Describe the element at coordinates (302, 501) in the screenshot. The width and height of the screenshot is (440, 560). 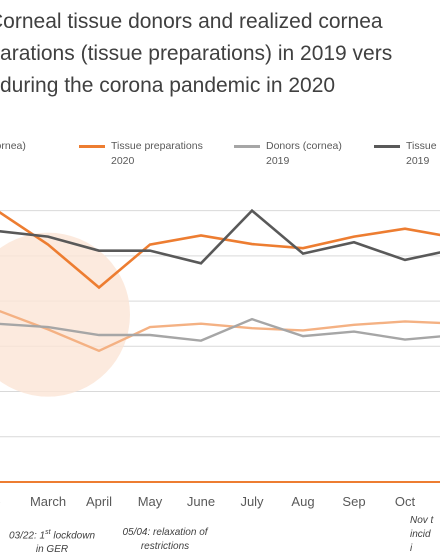
I see `x-tick-label: Aug` at that location.